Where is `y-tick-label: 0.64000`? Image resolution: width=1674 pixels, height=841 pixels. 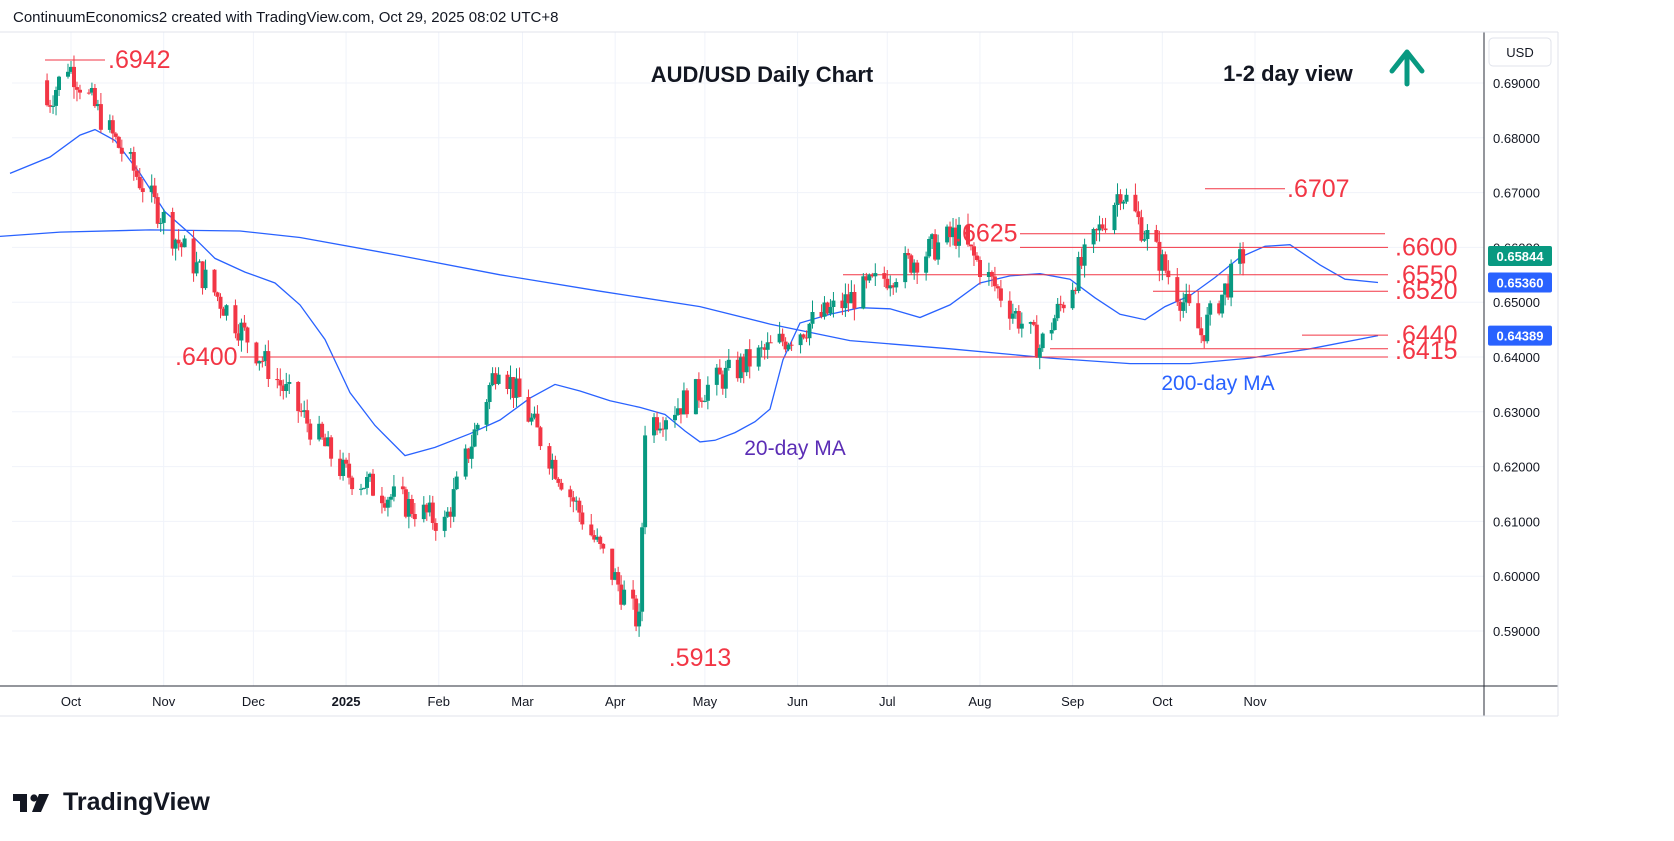 y-tick-label: 0.64000 is located at coordinates (1516, 357).